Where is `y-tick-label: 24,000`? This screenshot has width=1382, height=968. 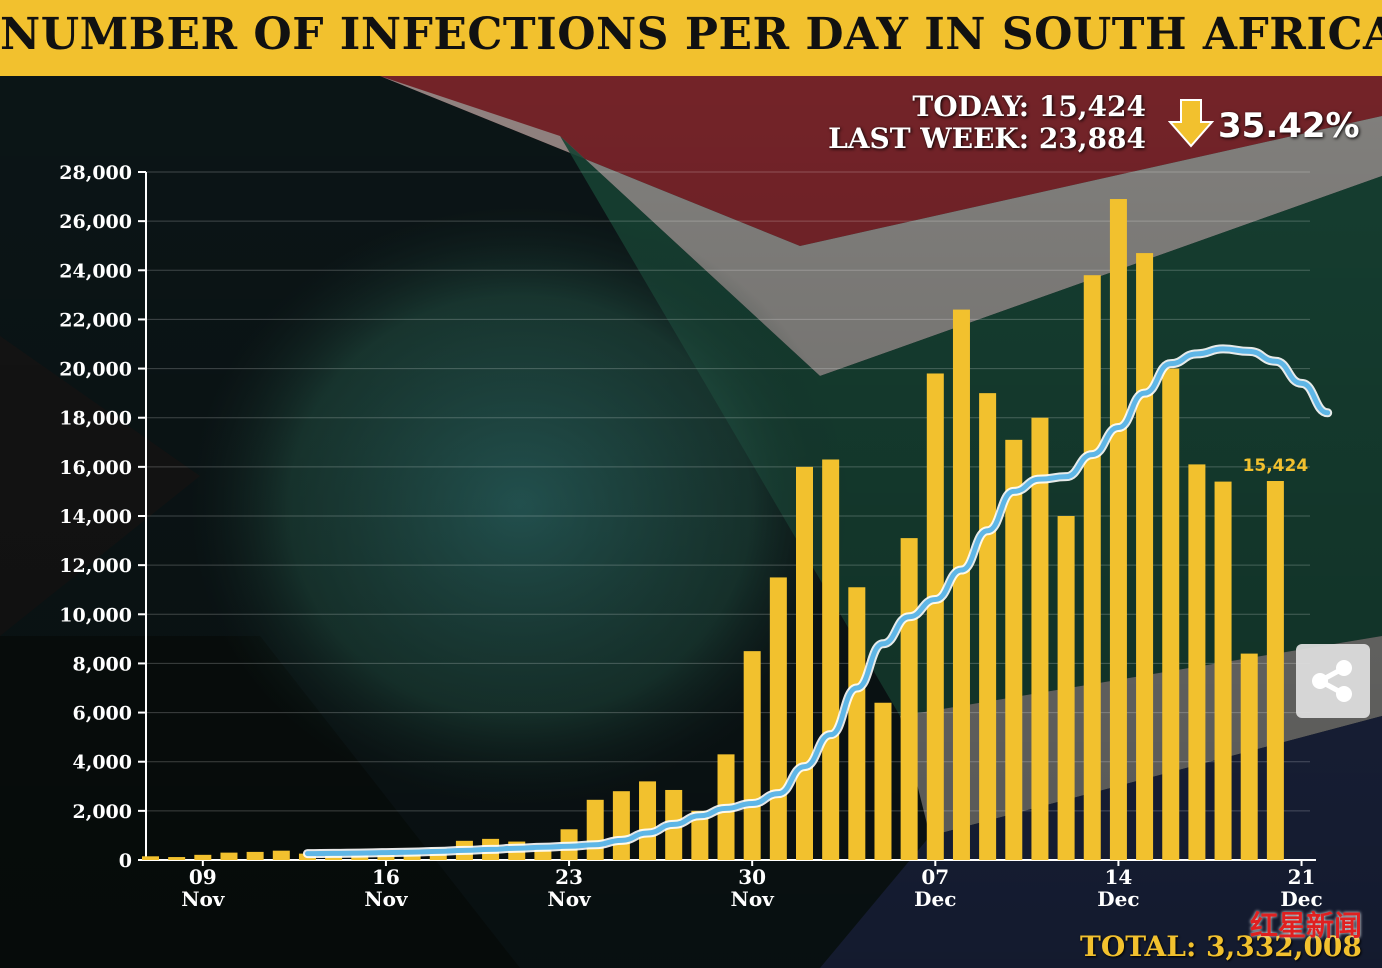 y-tick-label: 24,000 is located at coordinates (95, 271).